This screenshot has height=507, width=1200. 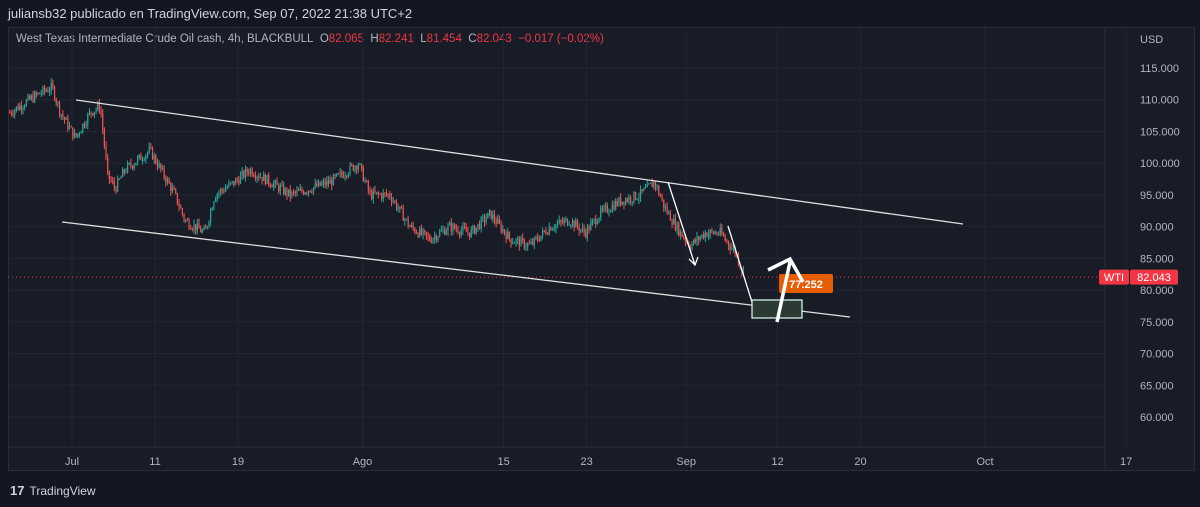 What do you see at coordinates (561, 39) in the screenshot?
I see `change-value: −0.017 (−0.02%)` at bounding box center [561, 39].